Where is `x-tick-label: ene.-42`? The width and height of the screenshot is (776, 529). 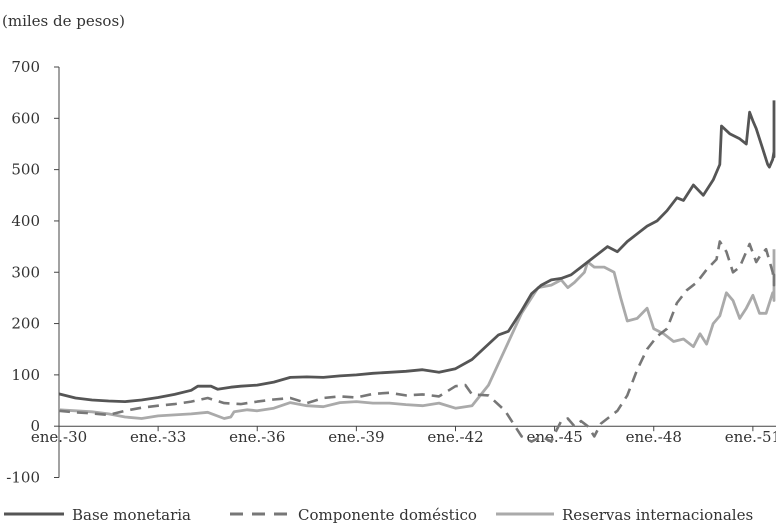 x-tick-label: ene.-42 is located at coordinates (455, 437).